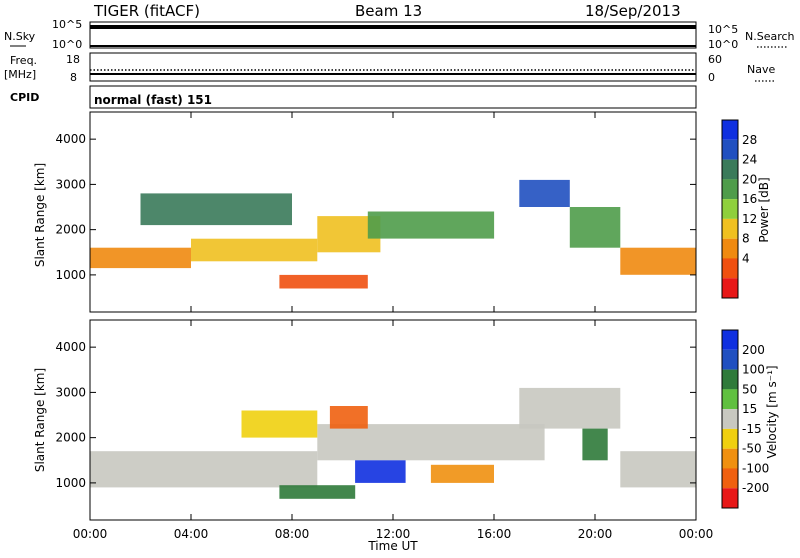 The width and height of the screenshot is (800, 558). I want to click on velocity-colorbar: 200 100 50 15 -15 -50 -100 -200, so click(745, 419).